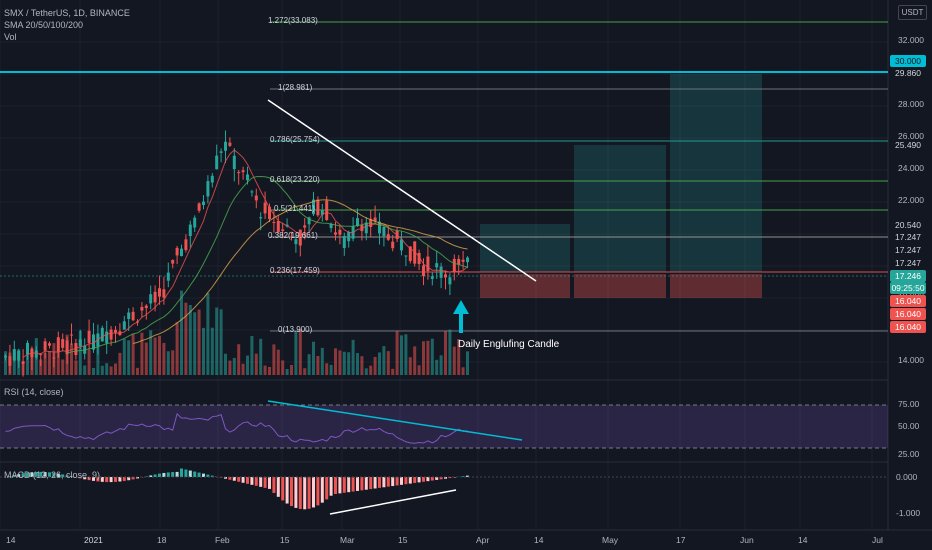  I want to click on price-axis-label: 26.000, so click(911, 136).